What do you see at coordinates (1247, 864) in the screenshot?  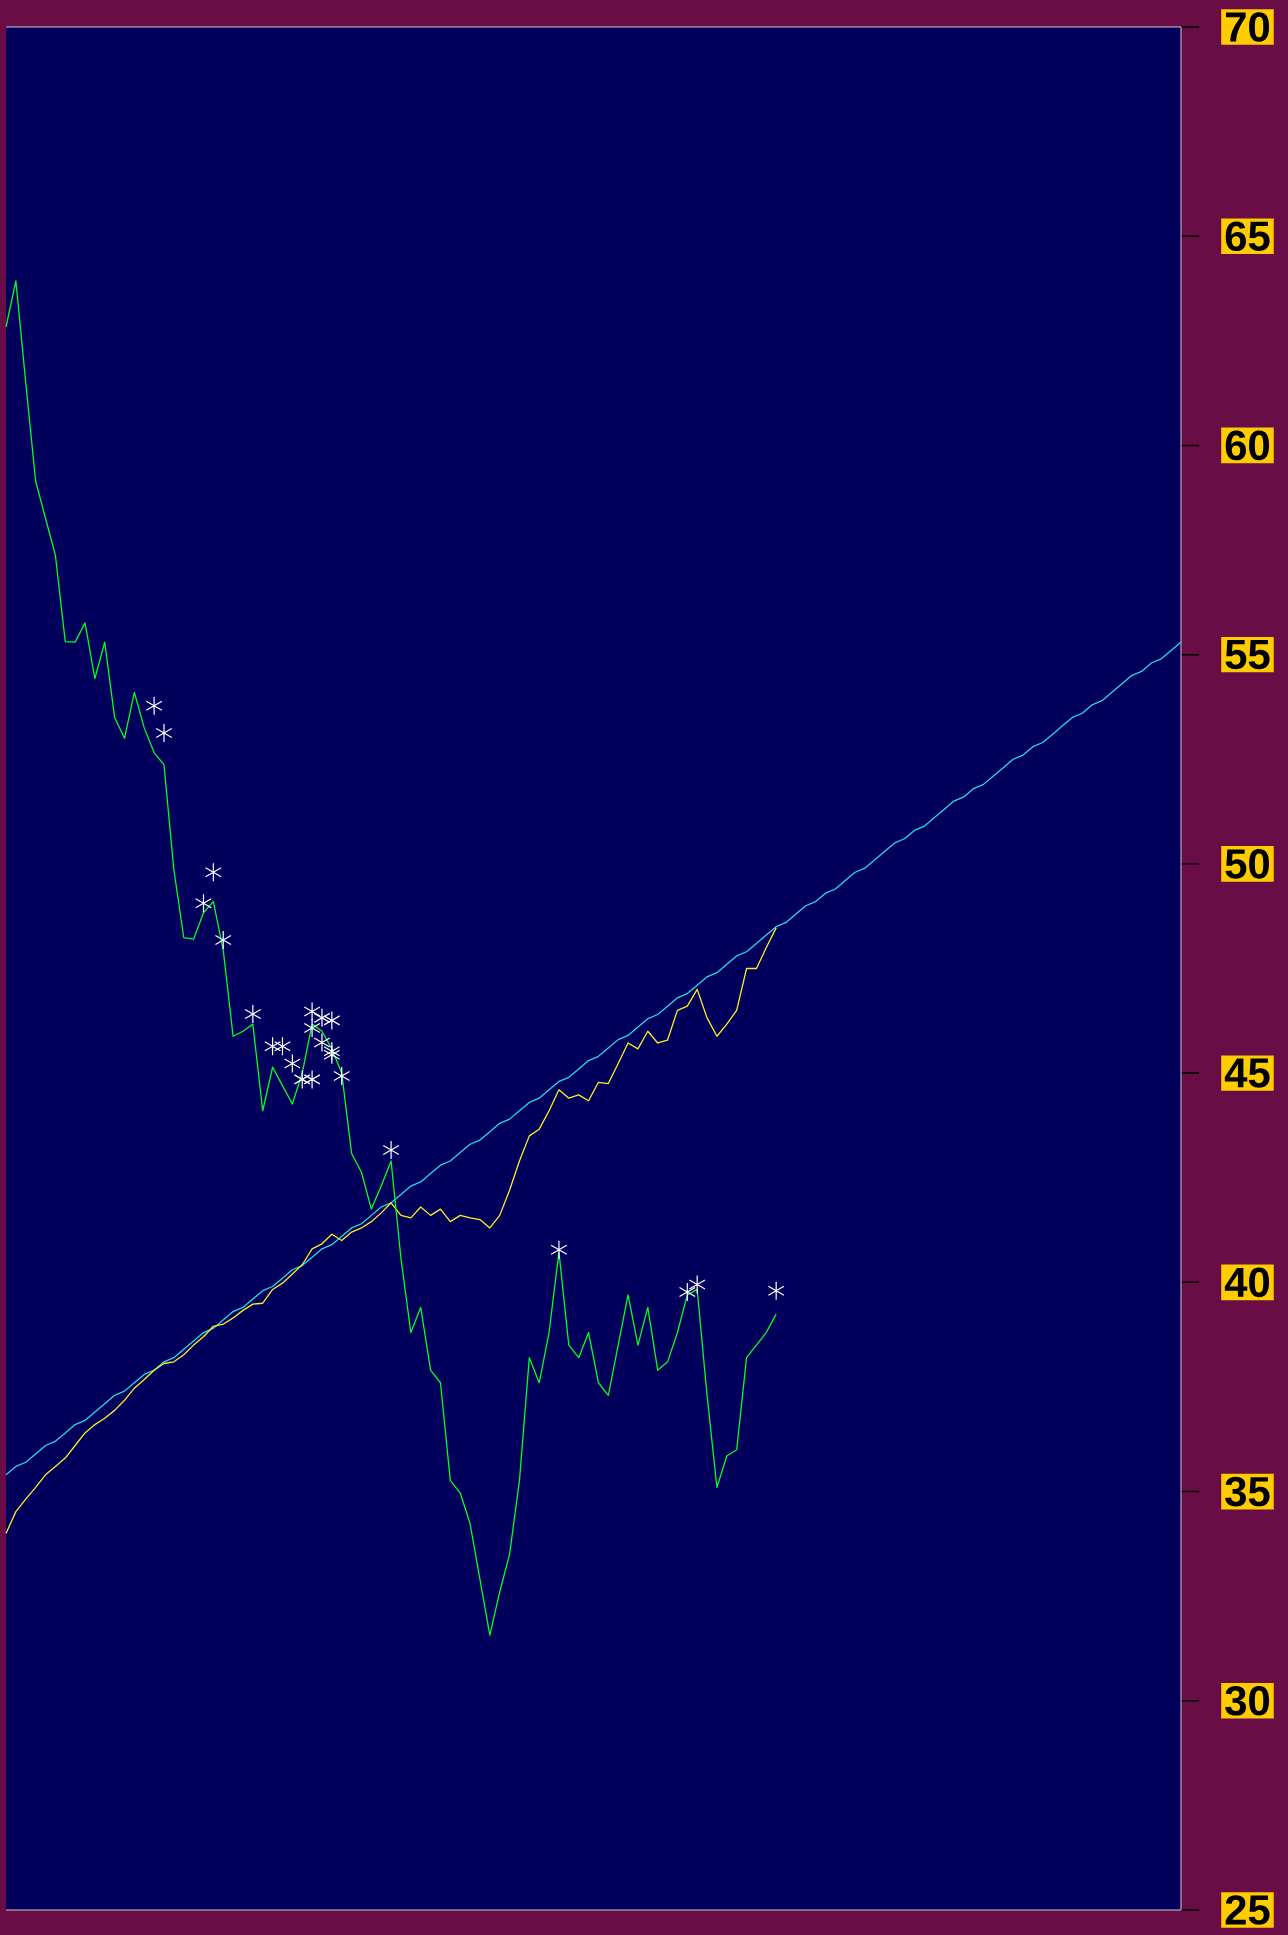 I see `y-tick-label: 50` at bounding box center [1247, 864].